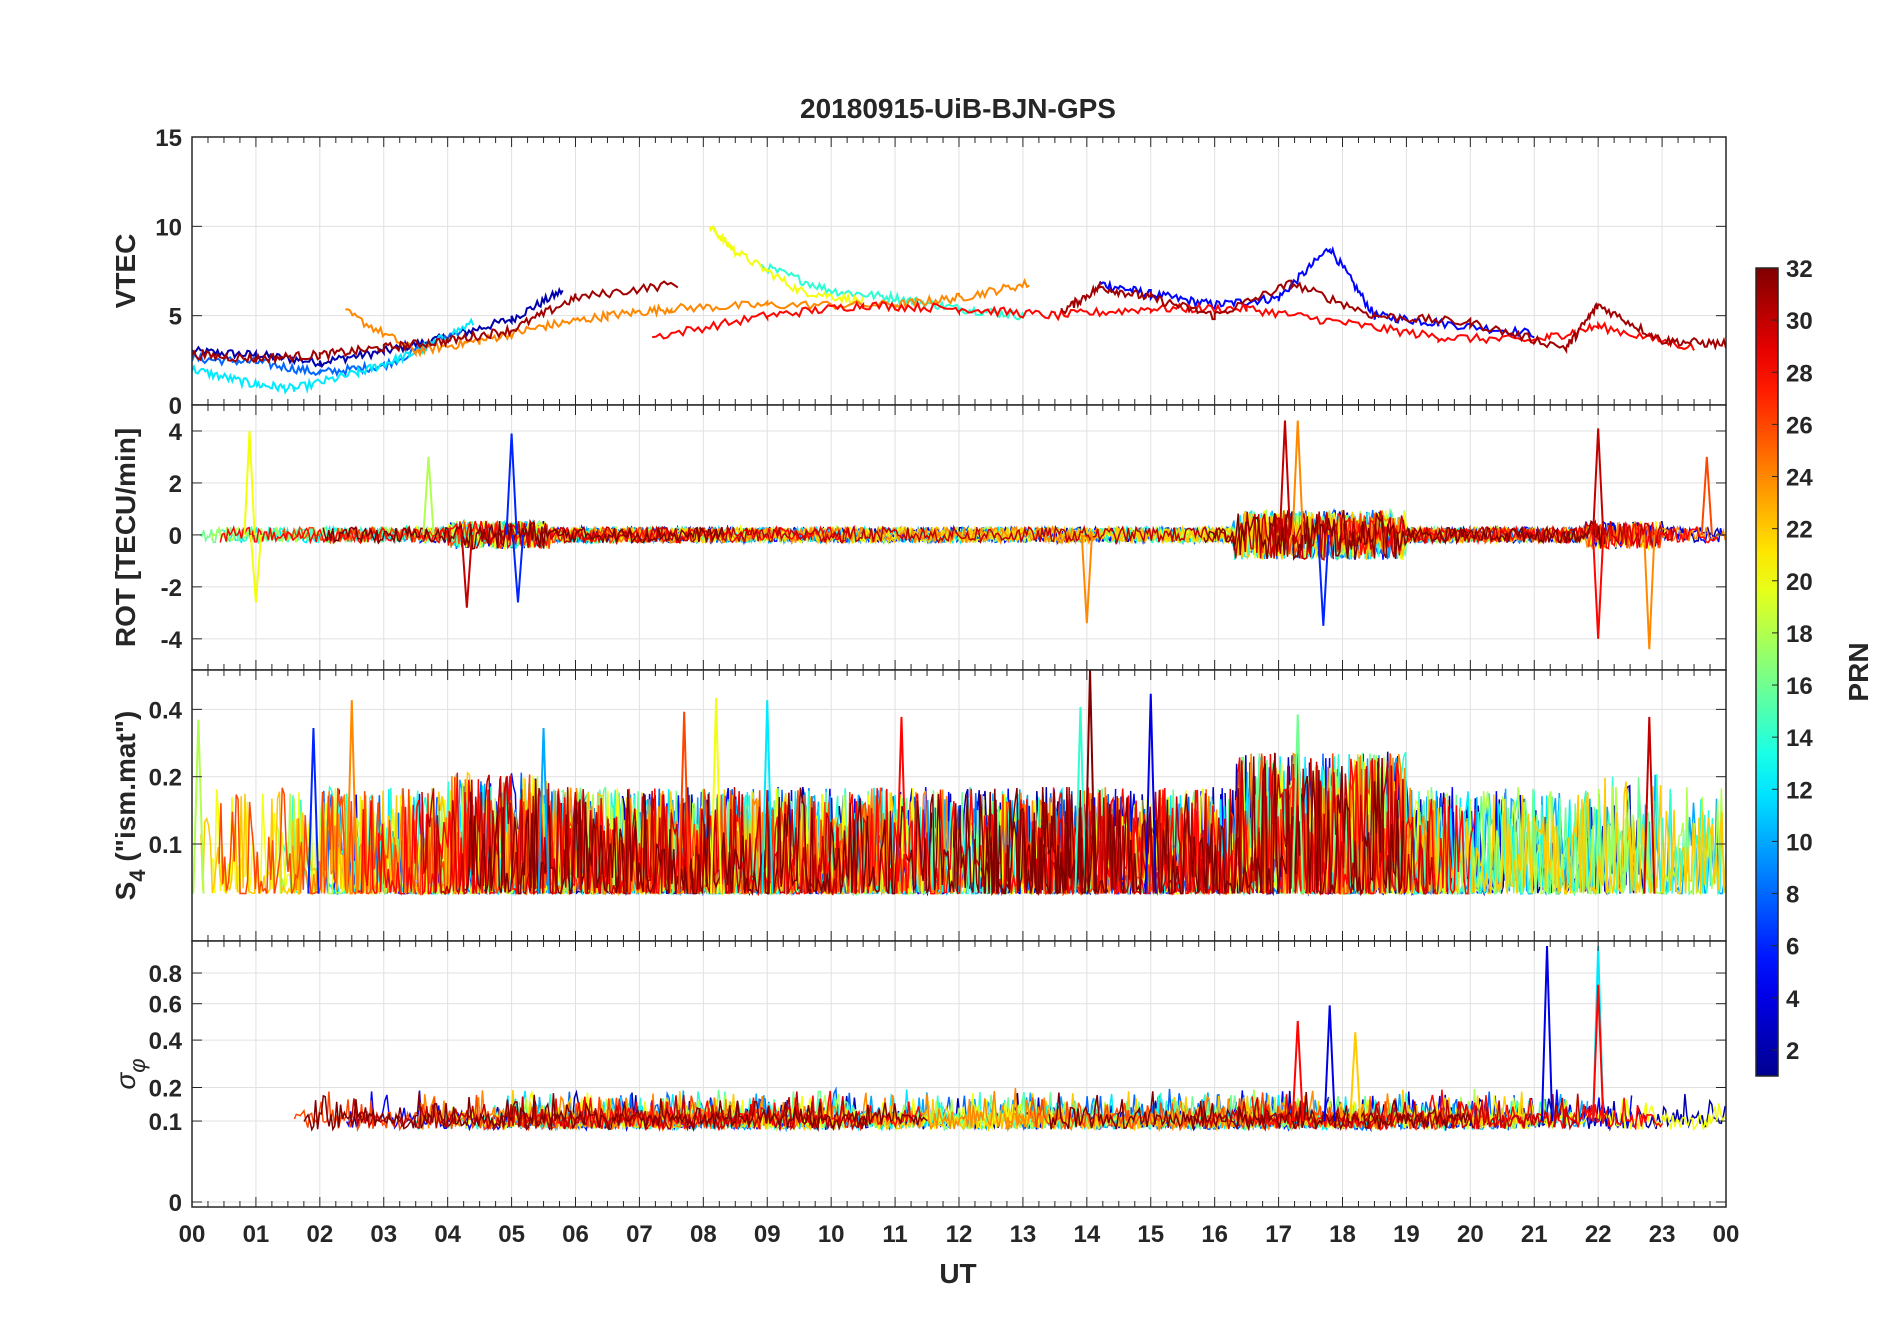 Image resolution: width=1902 pixels, height=1330 pixels. What do you see at coordinates (687, 317) in the screenshot?
I see `vtec-series-prn24` at bounding box center [687, 317].